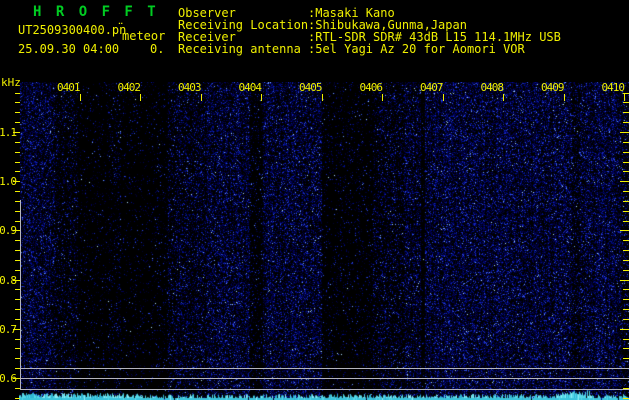 The image size is (629, 400). I want to click on time-tick-label: 0410, so click(613, 87).